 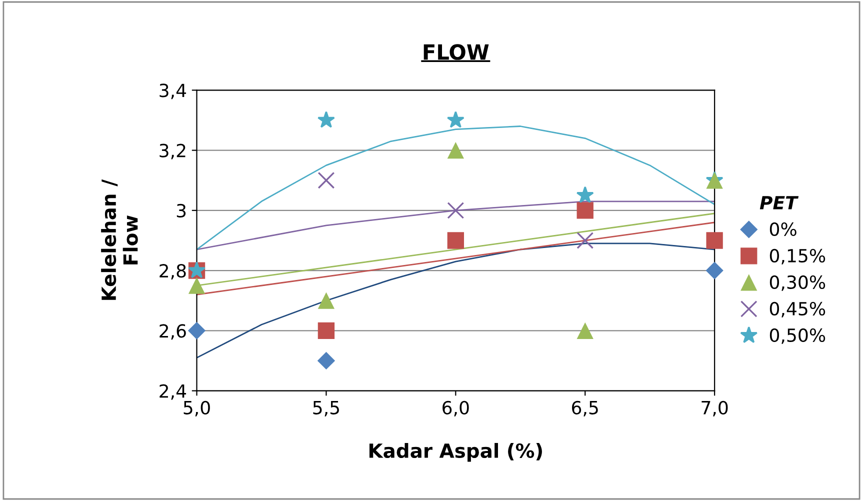 What do you see at coordinates (798, 256) in the screenshot?
I see `legend-label: 0,15%` at bounding box center [798, 256].